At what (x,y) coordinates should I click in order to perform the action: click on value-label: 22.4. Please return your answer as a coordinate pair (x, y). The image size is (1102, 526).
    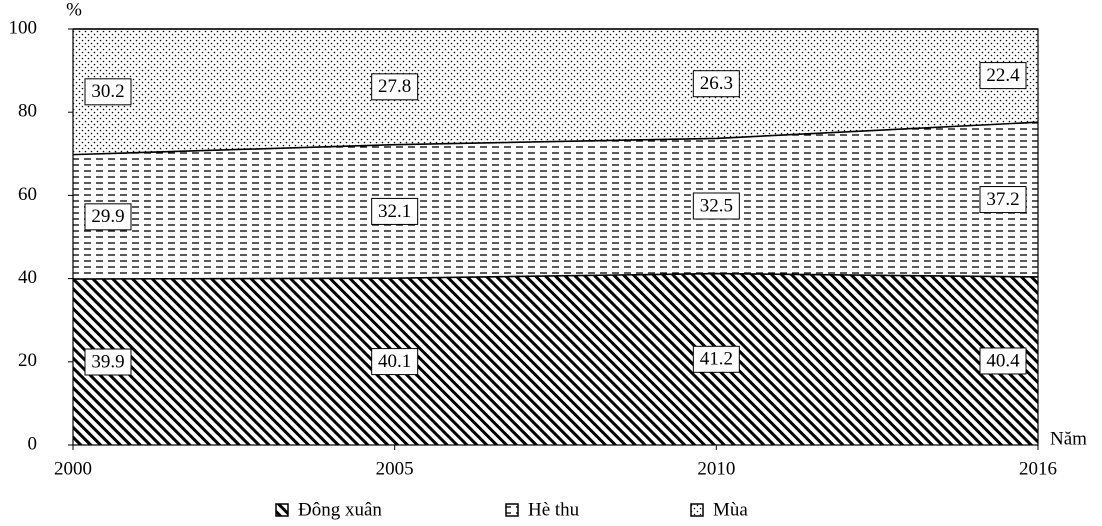
    Looking at the image, I should click on (1003, 75).